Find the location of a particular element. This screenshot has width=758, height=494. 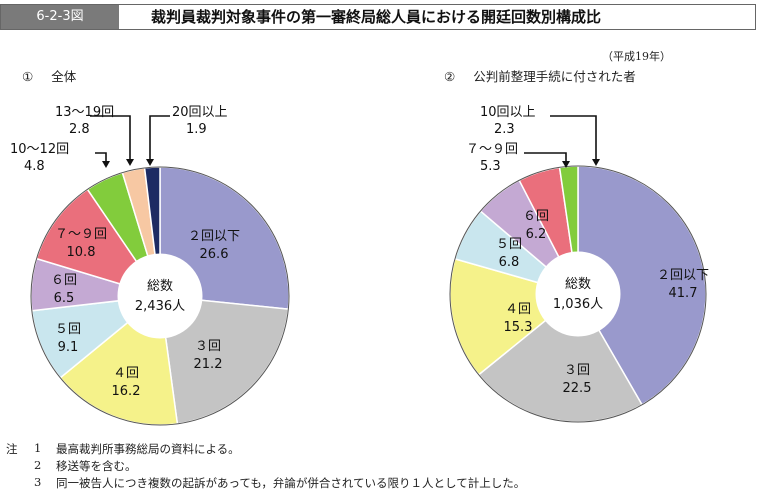

chart1-value-4: 6.5 is located at coordinates (64, 298).